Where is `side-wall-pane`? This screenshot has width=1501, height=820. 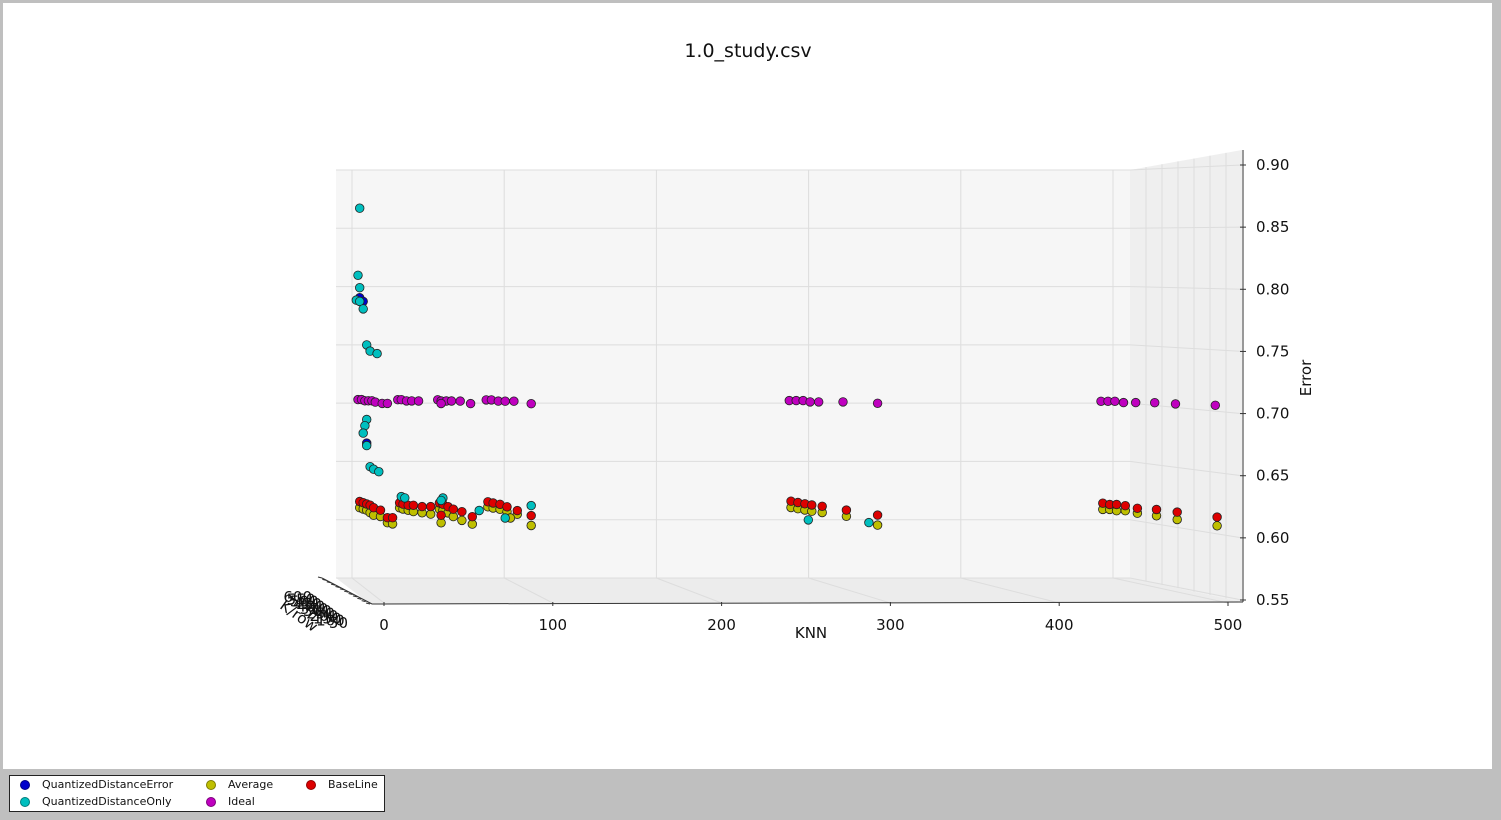
side-wall-pane is located at coordinates (1186, 376).